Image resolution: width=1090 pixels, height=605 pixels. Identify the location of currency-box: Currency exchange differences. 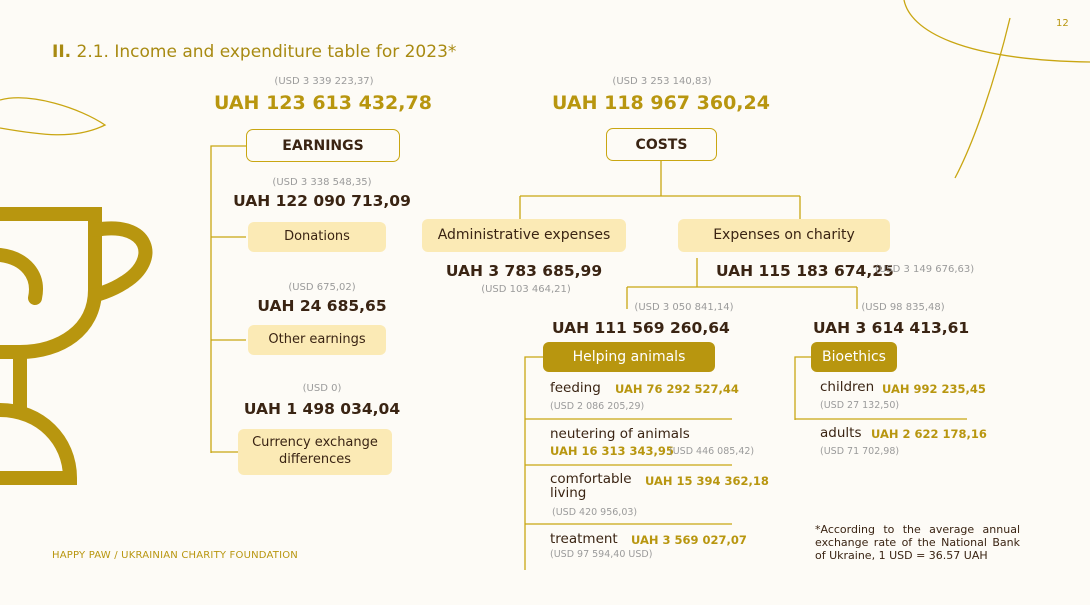
(315, 452).